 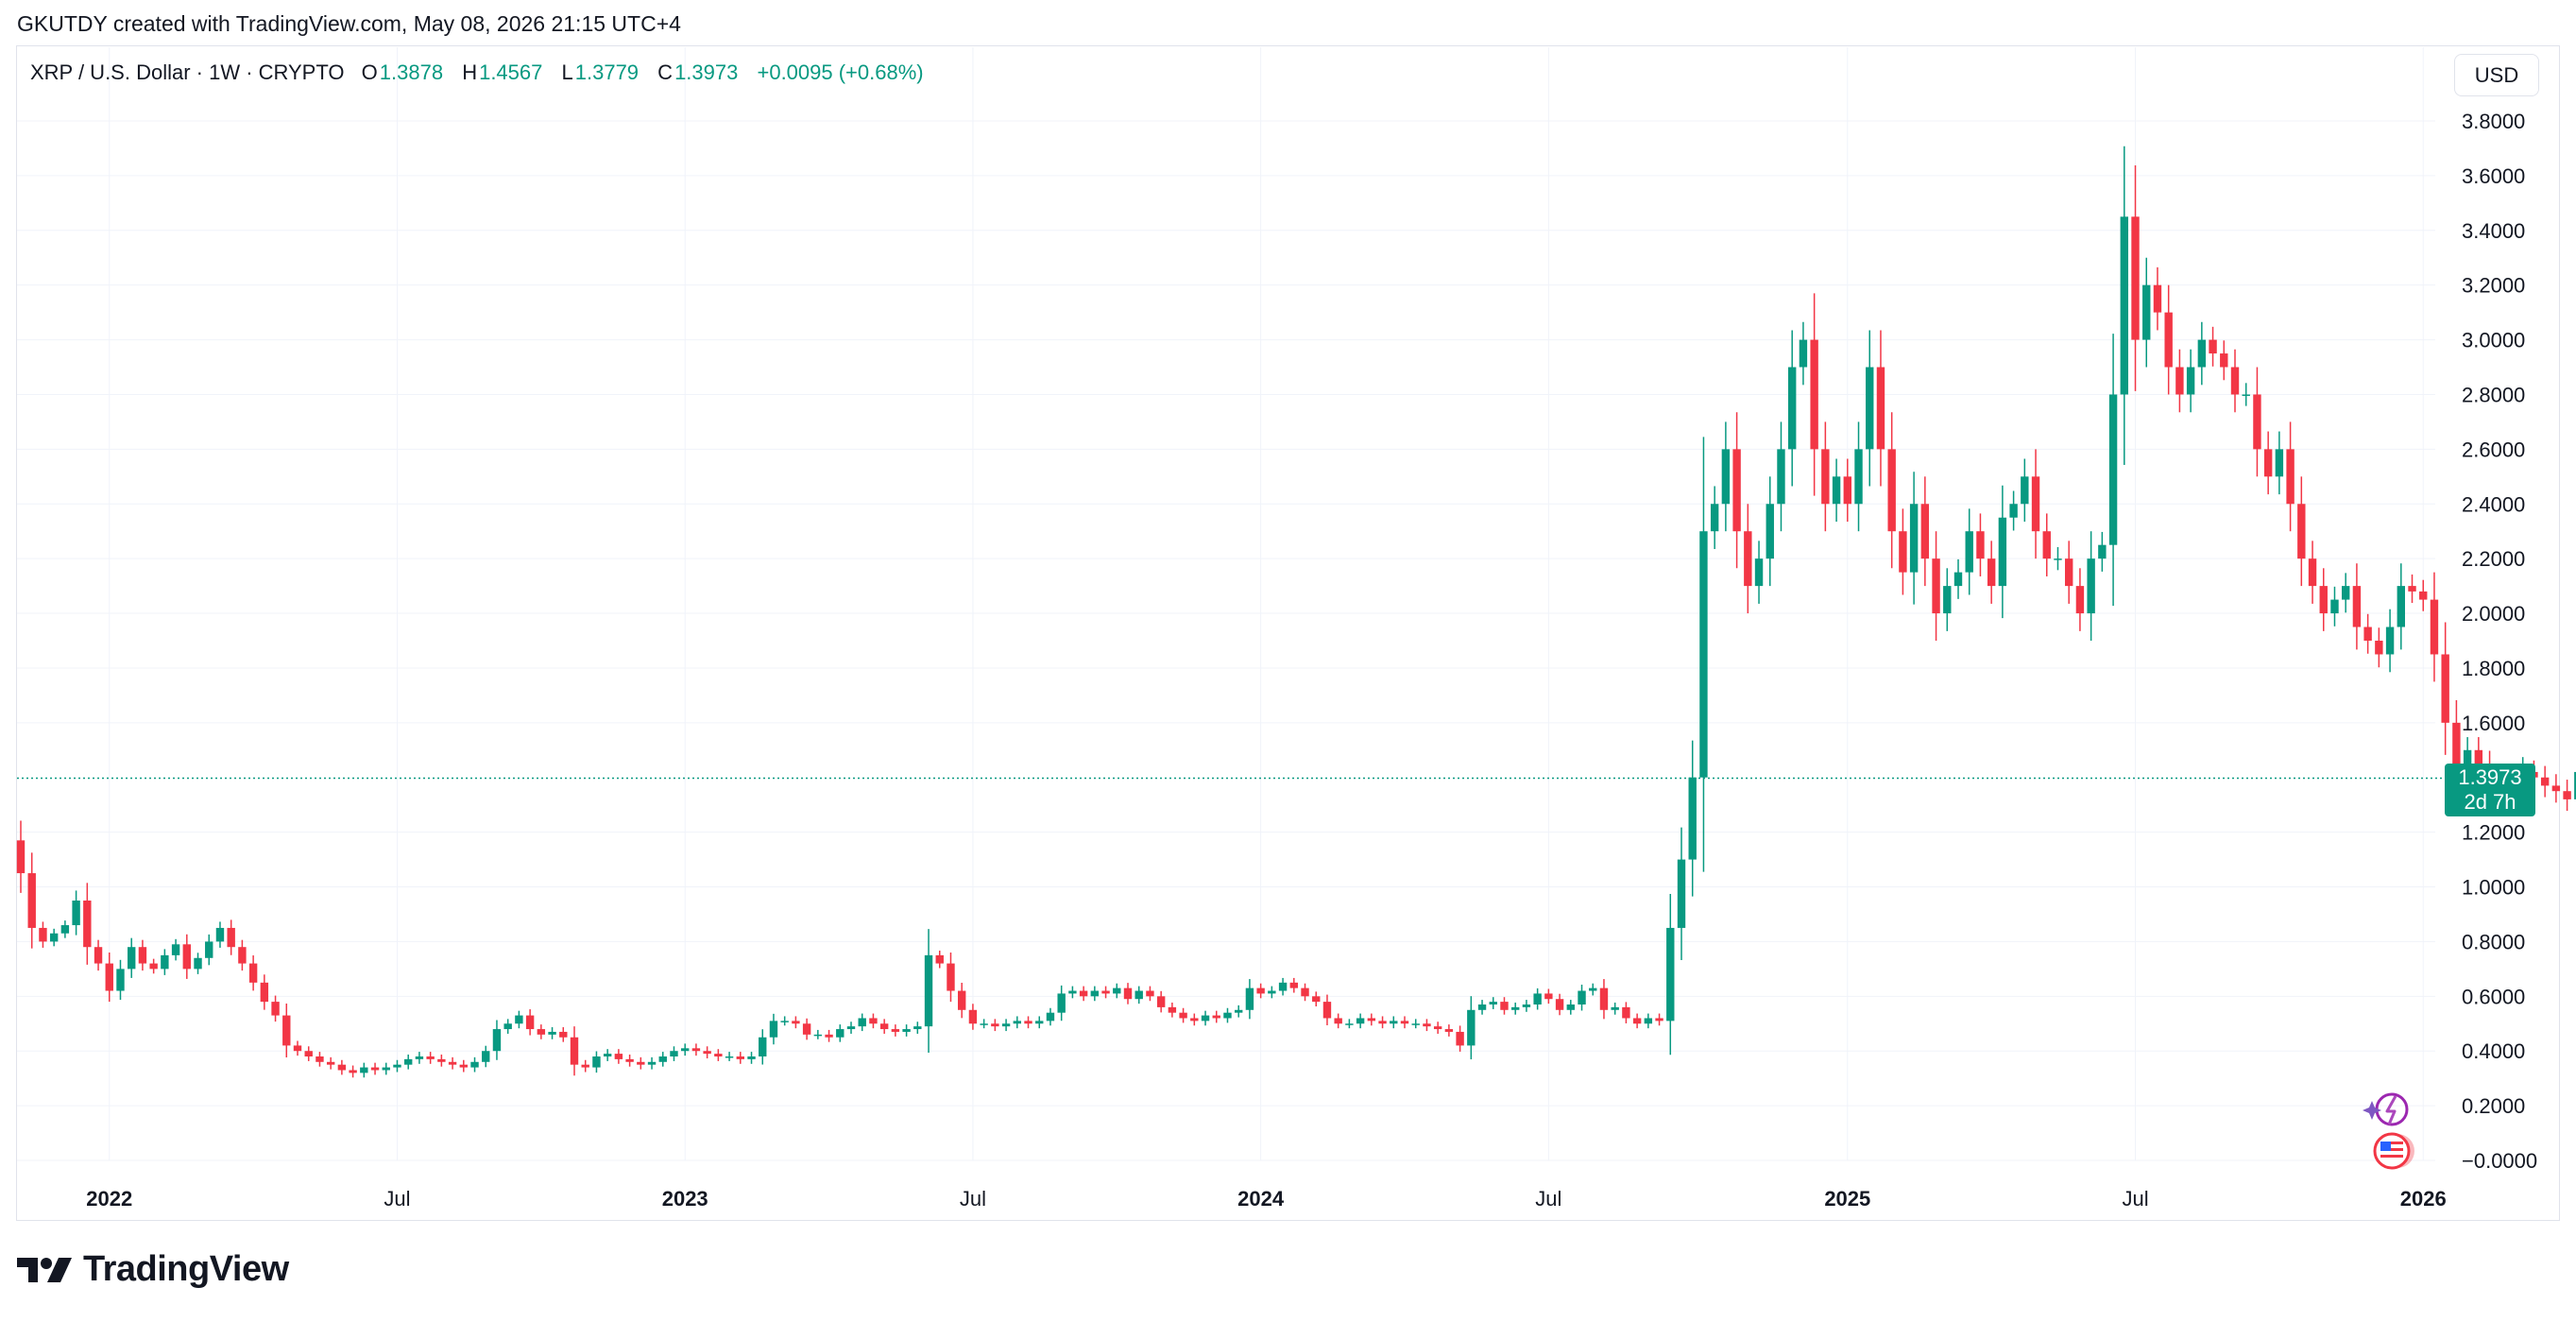 I want to click on currency-button: USD, so click(x=2496, y=75).